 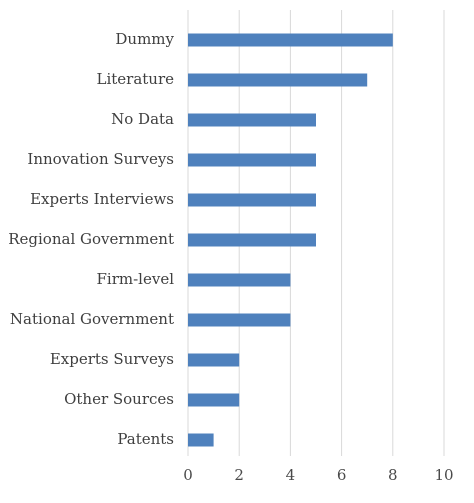 What do you see at coordinates (443, 475) in the screenshot?
I see `x-tick-label-10: 10` at bounding box center [443, 475].